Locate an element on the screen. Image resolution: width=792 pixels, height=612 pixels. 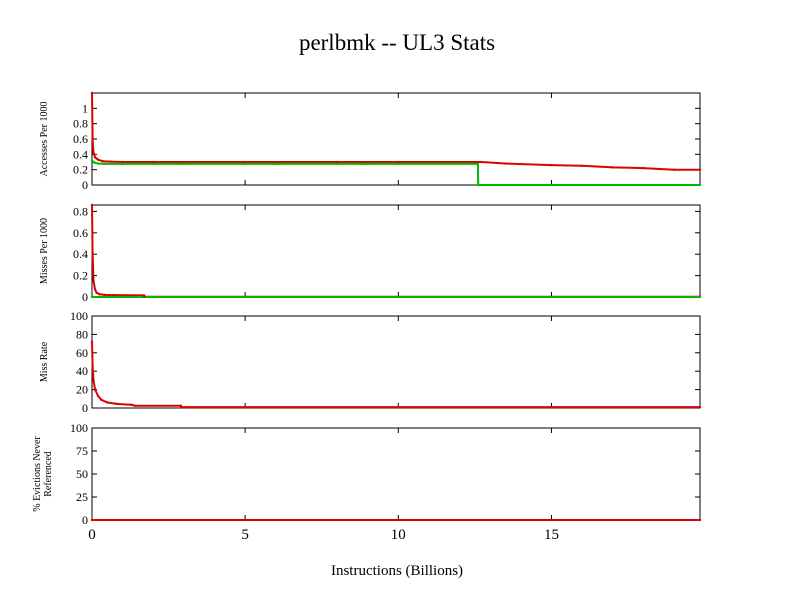
panel-1: 00.2 0.40.60.8 1 Accesses Per 1000 is located at coordinates (370, 141).